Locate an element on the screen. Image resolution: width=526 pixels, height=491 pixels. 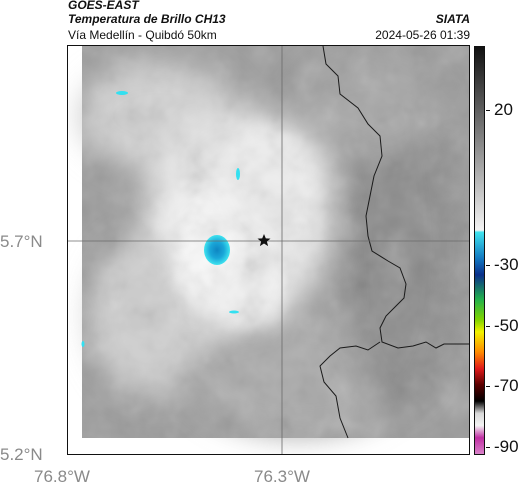
region-label: Vía Medellín - Quibdó 50km is located at coordinates (142, 35).